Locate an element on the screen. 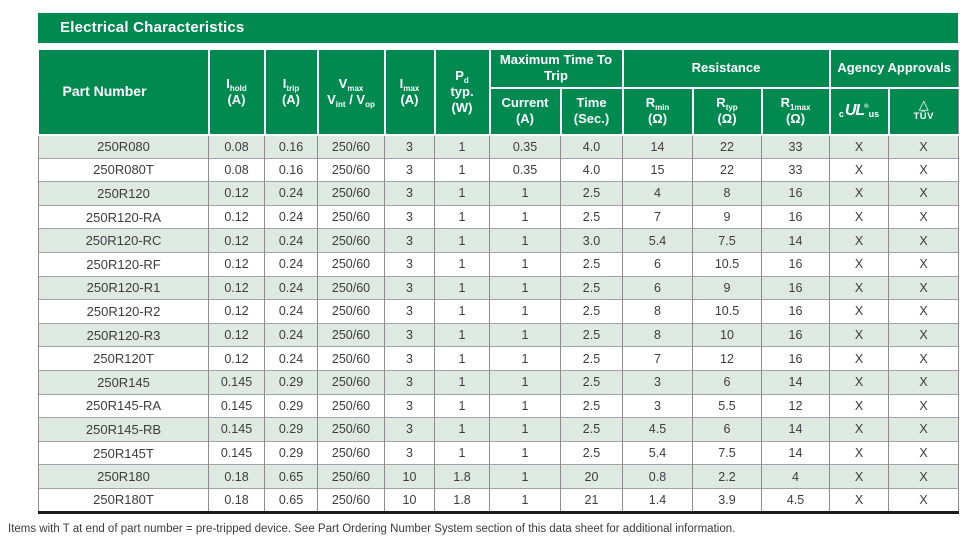 Image resolution: width=974 pixels, height=558 pixels. cell-trip-time: 3.0 is located at coordinates (591, 240).